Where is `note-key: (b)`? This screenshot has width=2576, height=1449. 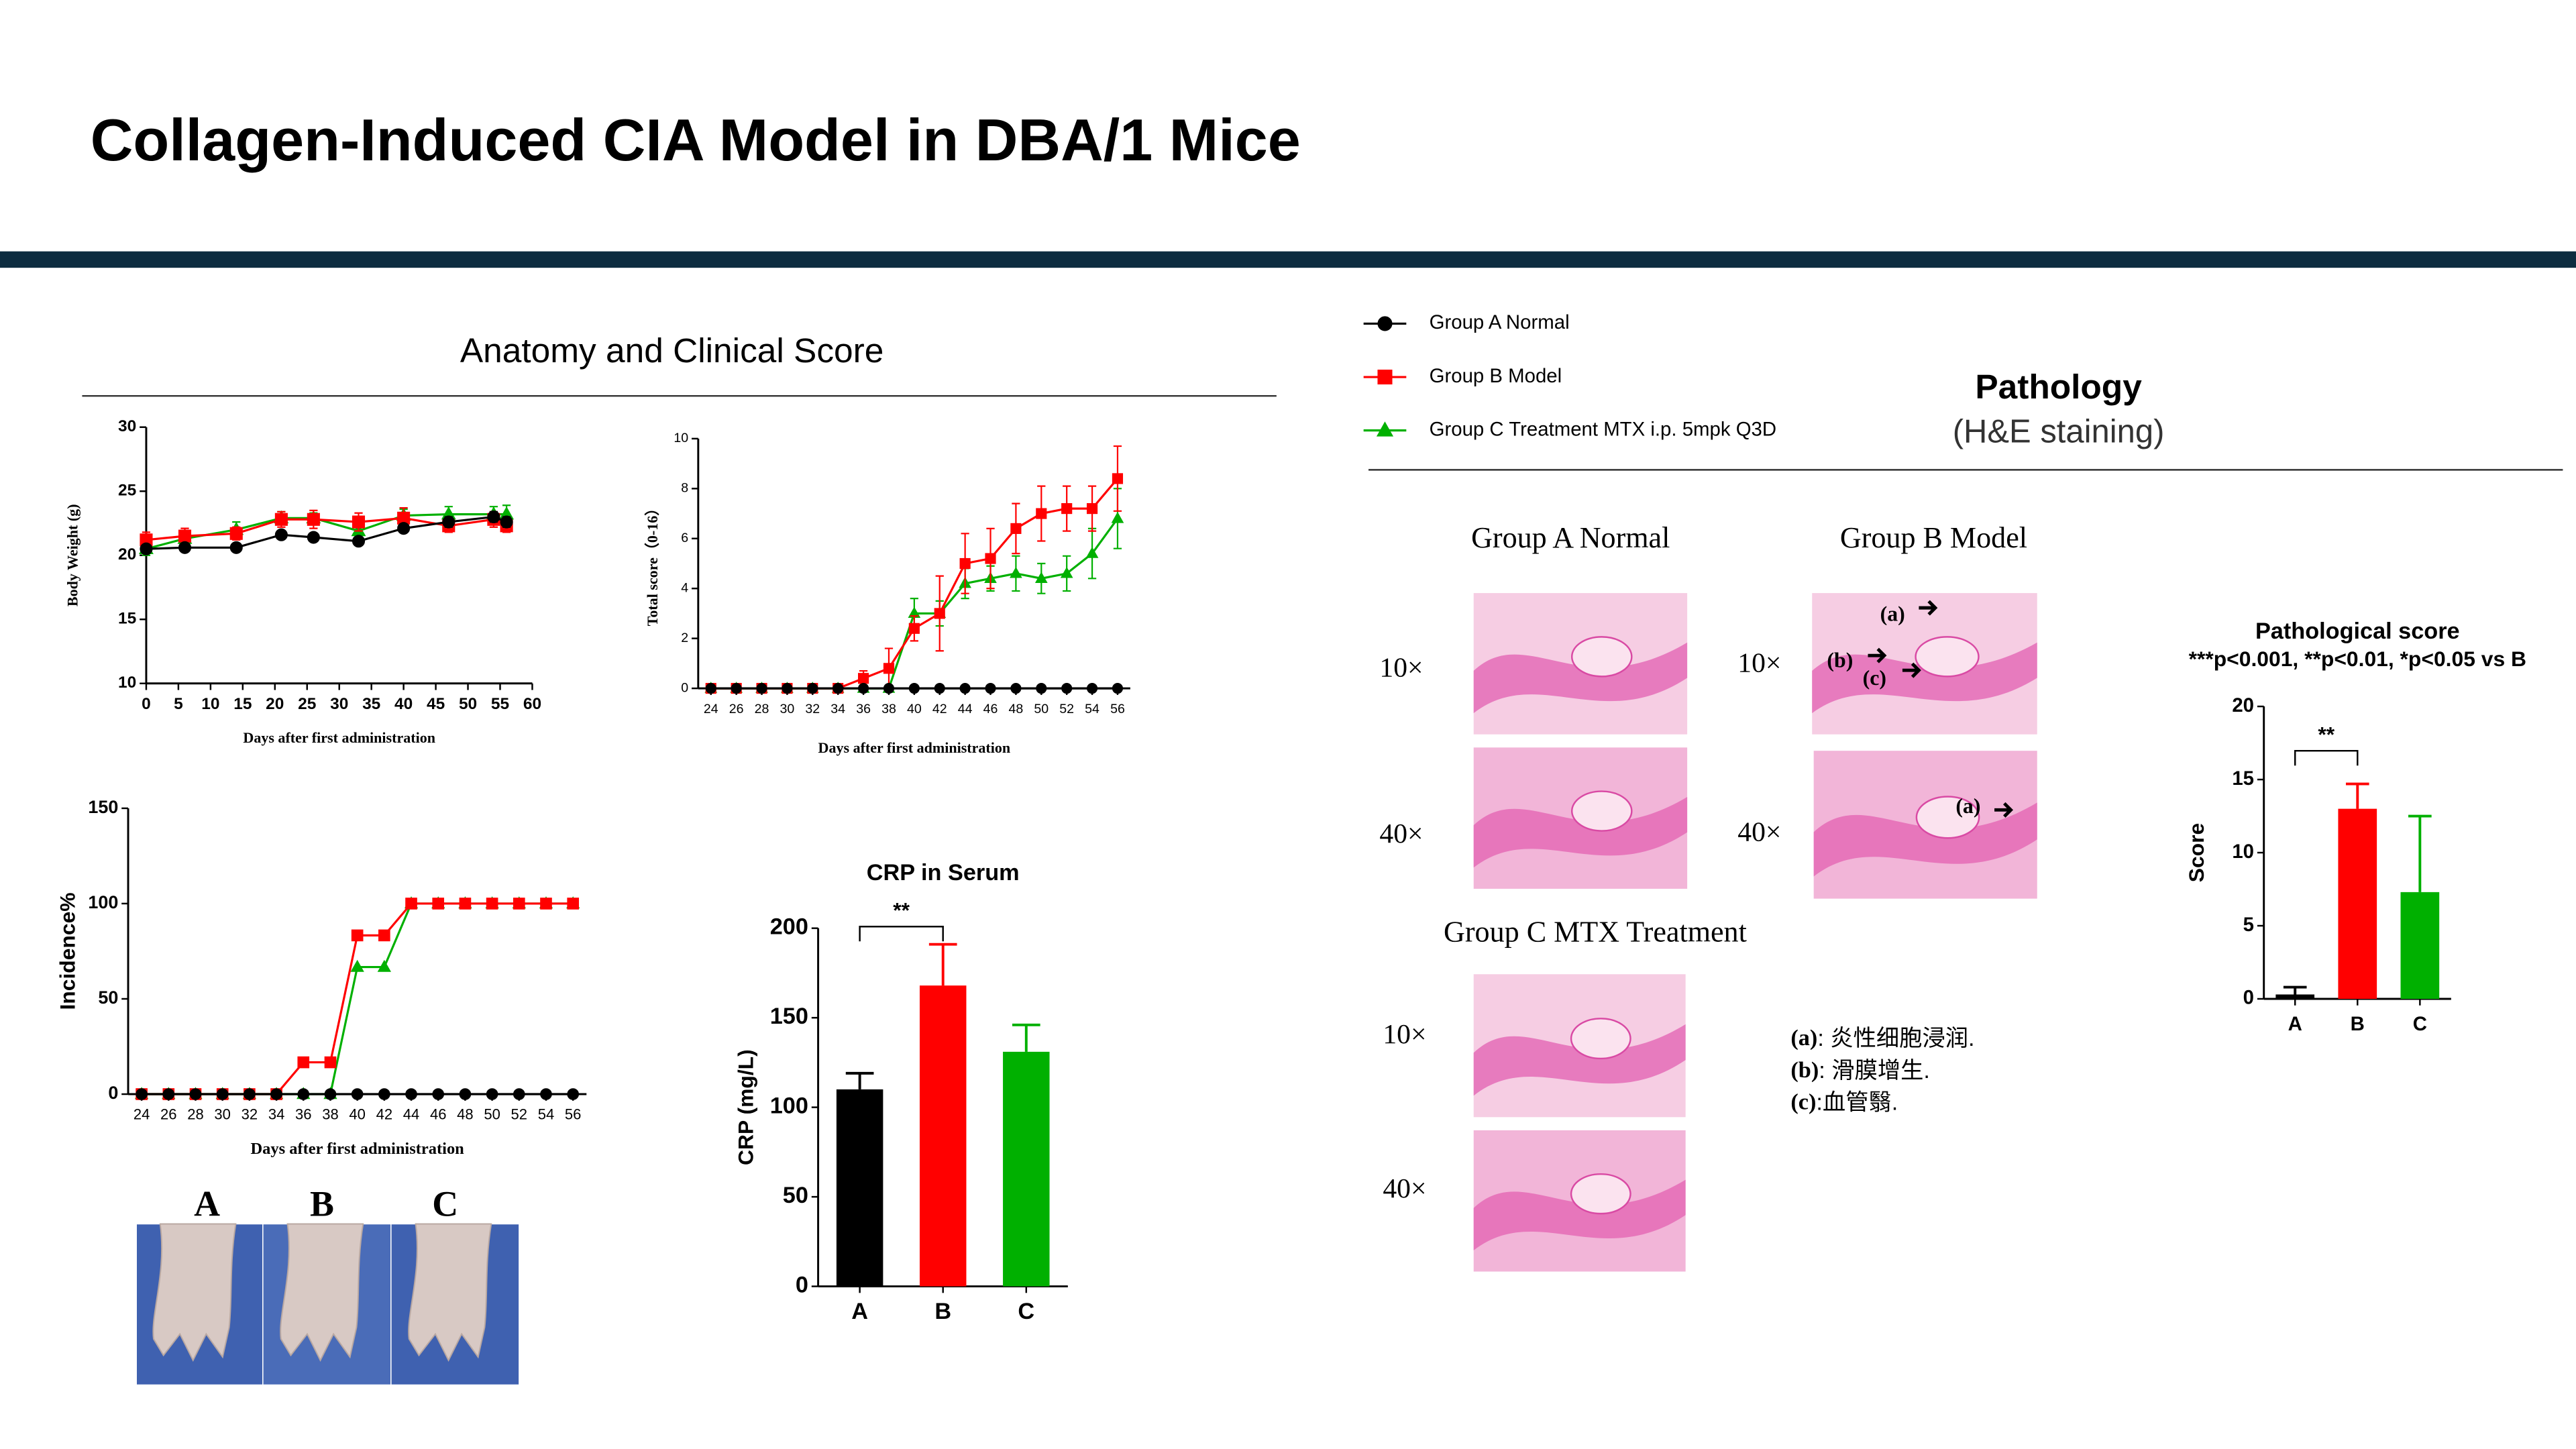 note-key: (b) is located at coordinates (1804, 1070).